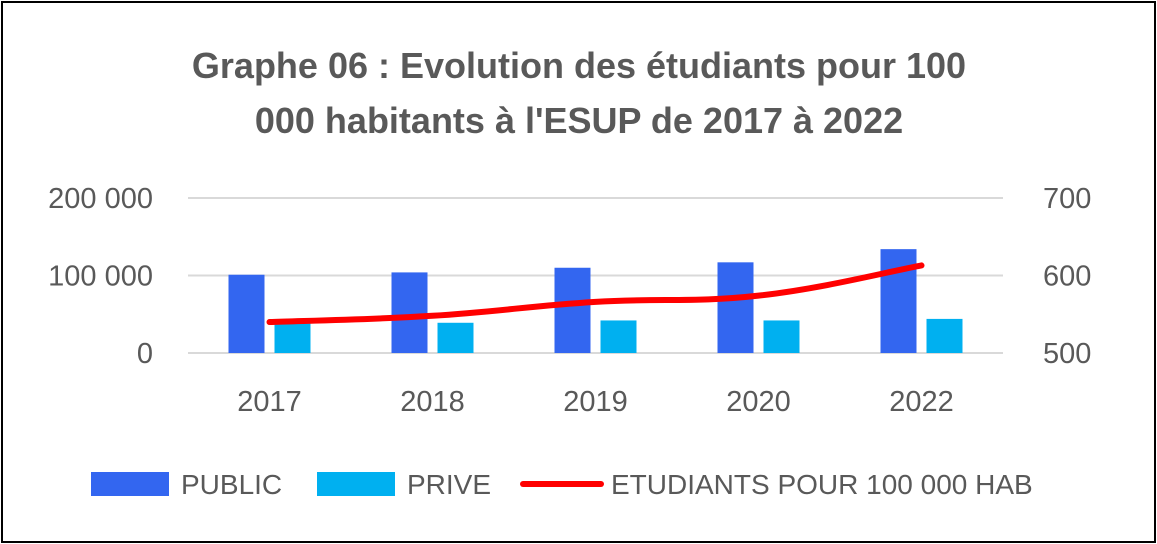 The image size is (1157, 544). What do you see at coordinates (432, 402) in the screenshot?
I see `x-tick-label: 2018` at bounding box center [432, 402].